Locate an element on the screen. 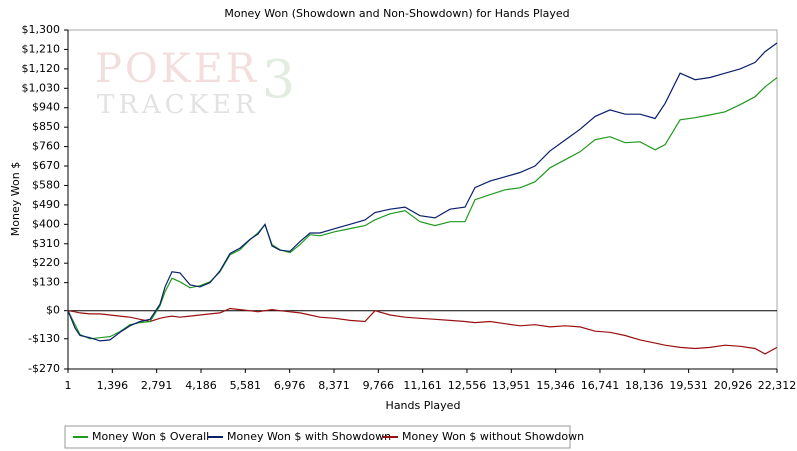 This screenshot has height=451, width=797. x-tick-label: 13,951 is located at coordinates (511, 385).